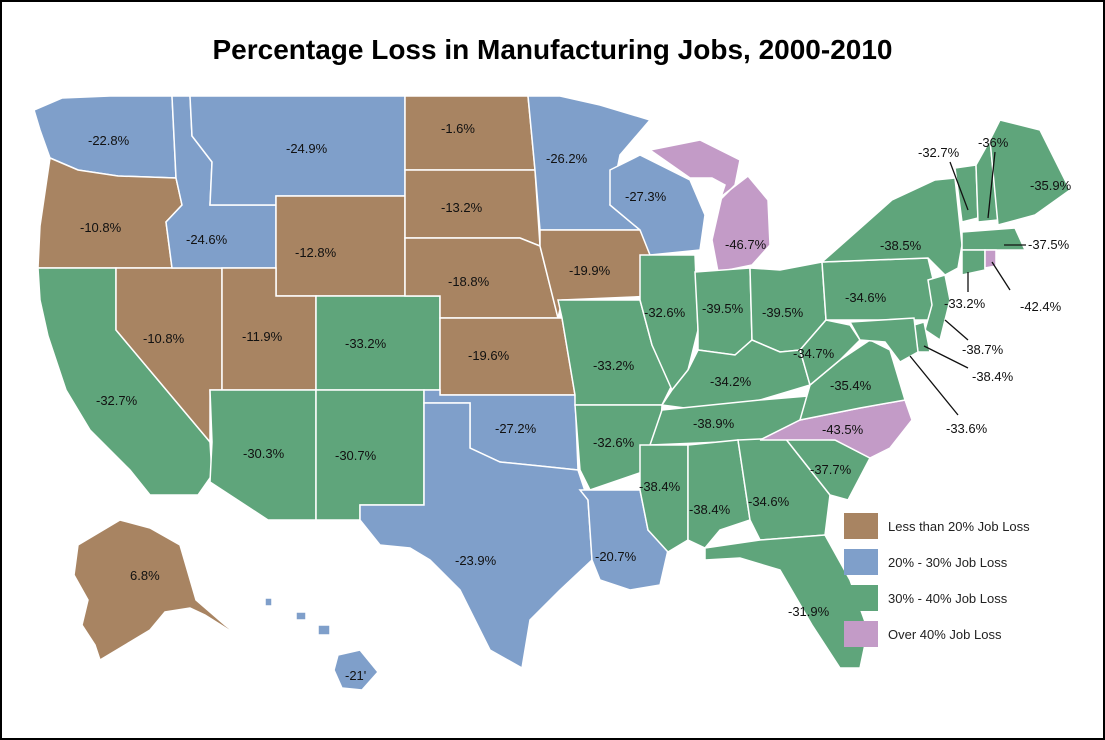  I want to click on label-md: -33.6%, so click(967, 428).